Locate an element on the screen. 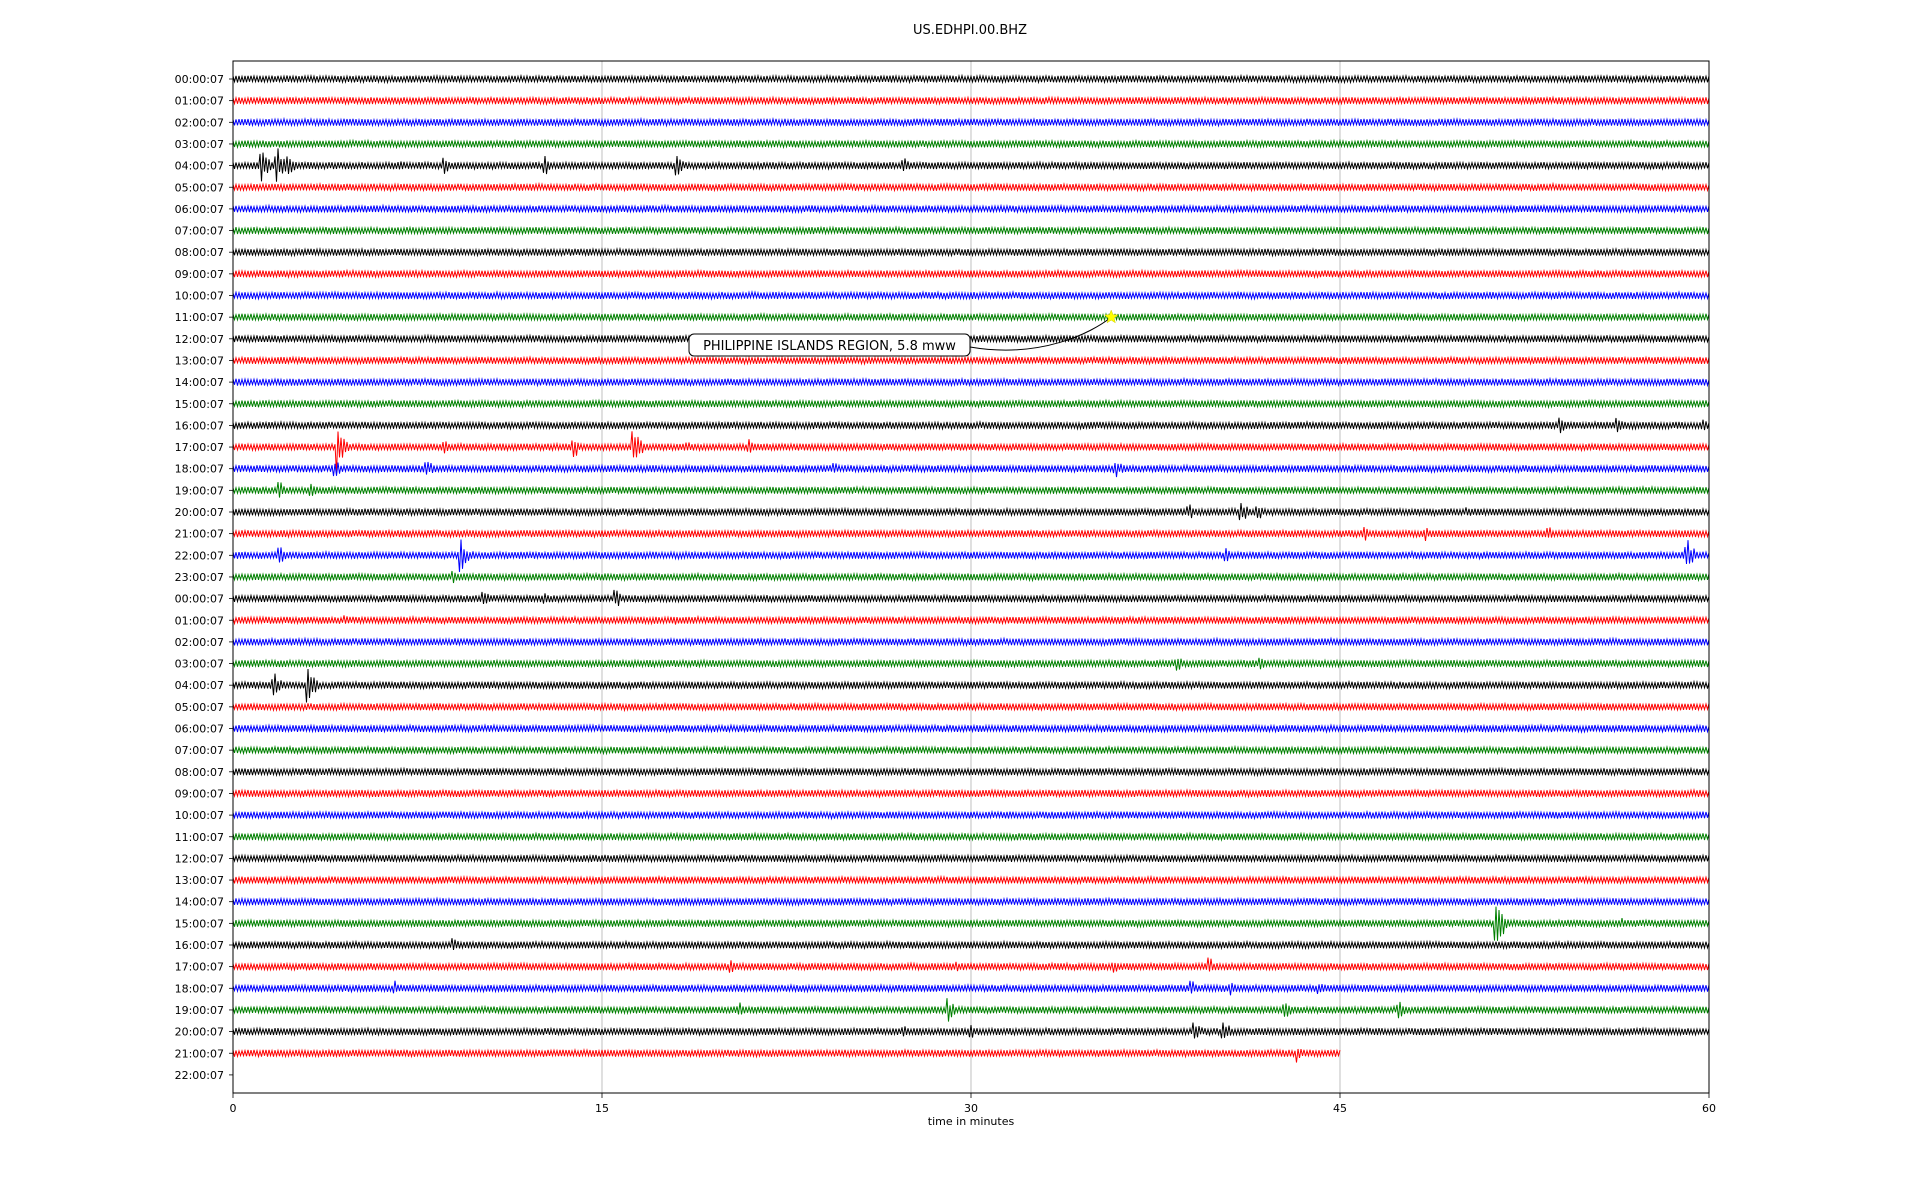  event-marker-icon is located at coordinates (1111, 316).